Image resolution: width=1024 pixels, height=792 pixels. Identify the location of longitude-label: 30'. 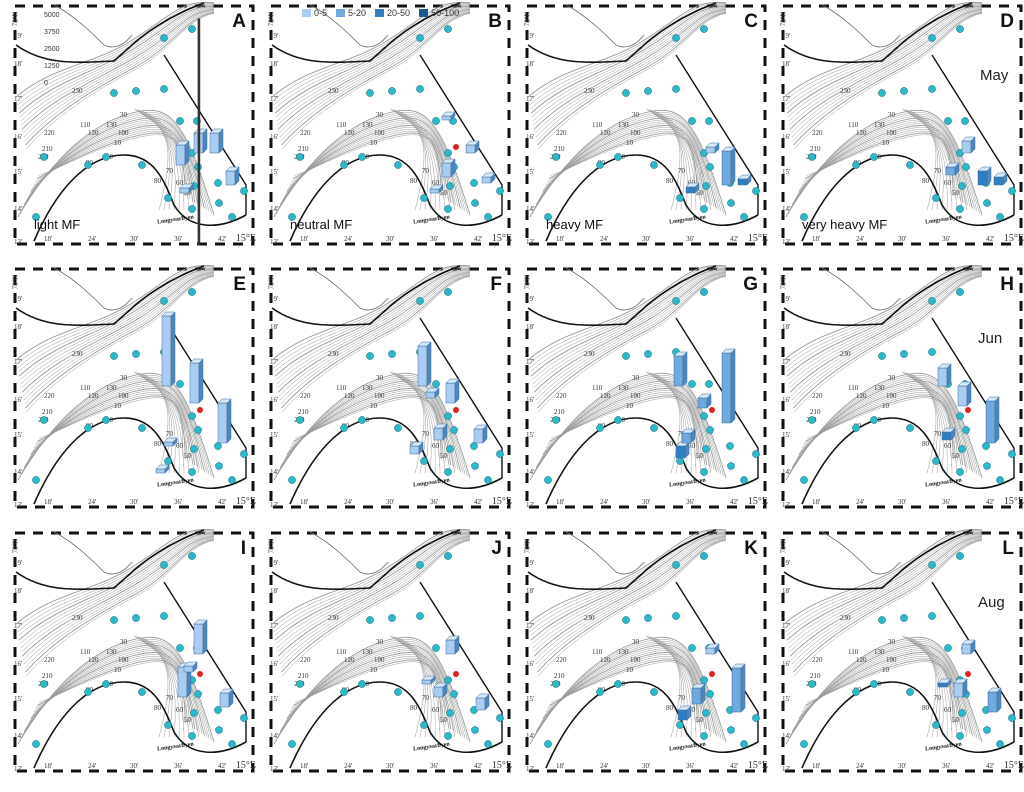
(902, 239).